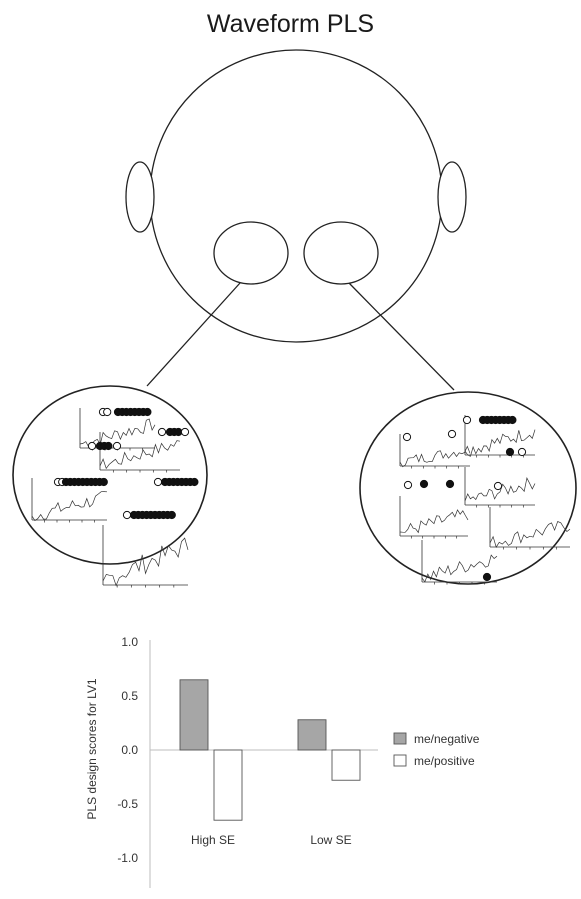 Image resolution: width=581 pixels, height=899 pixels. I want to click on right-waveform-inset, so click(468, 488).